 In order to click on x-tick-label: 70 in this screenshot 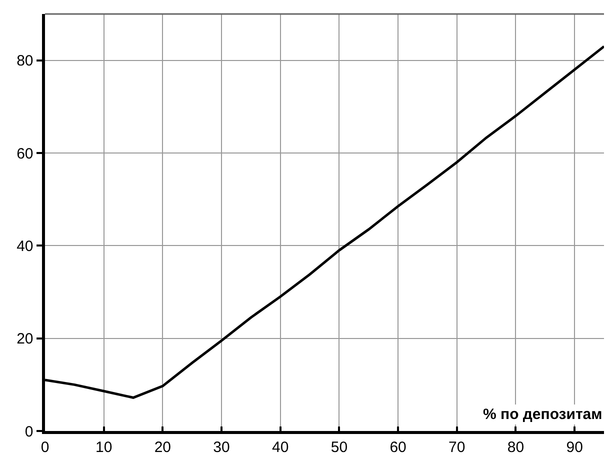, I will do `click(457, 447)`.